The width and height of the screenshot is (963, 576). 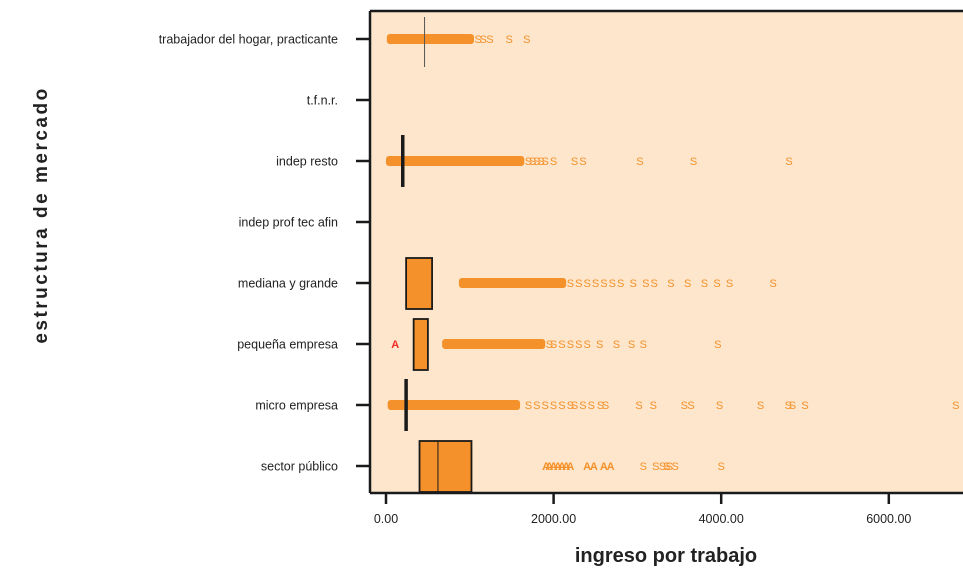 I want to click on category-label: mediana y grande, so click(x=288, y=284).